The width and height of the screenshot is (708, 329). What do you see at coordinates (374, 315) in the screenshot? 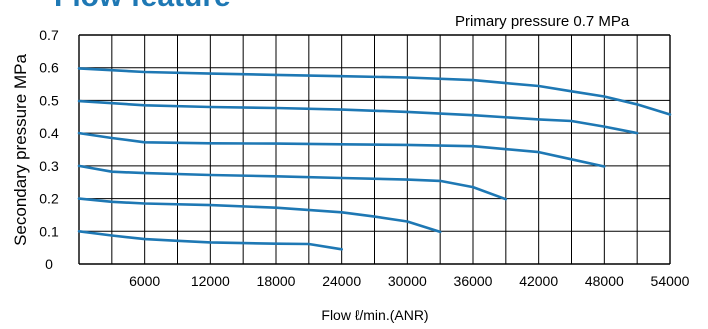
I see `x-axis-label: Flow ℓ/min.(ANR)` at bounding box center [374, 315].